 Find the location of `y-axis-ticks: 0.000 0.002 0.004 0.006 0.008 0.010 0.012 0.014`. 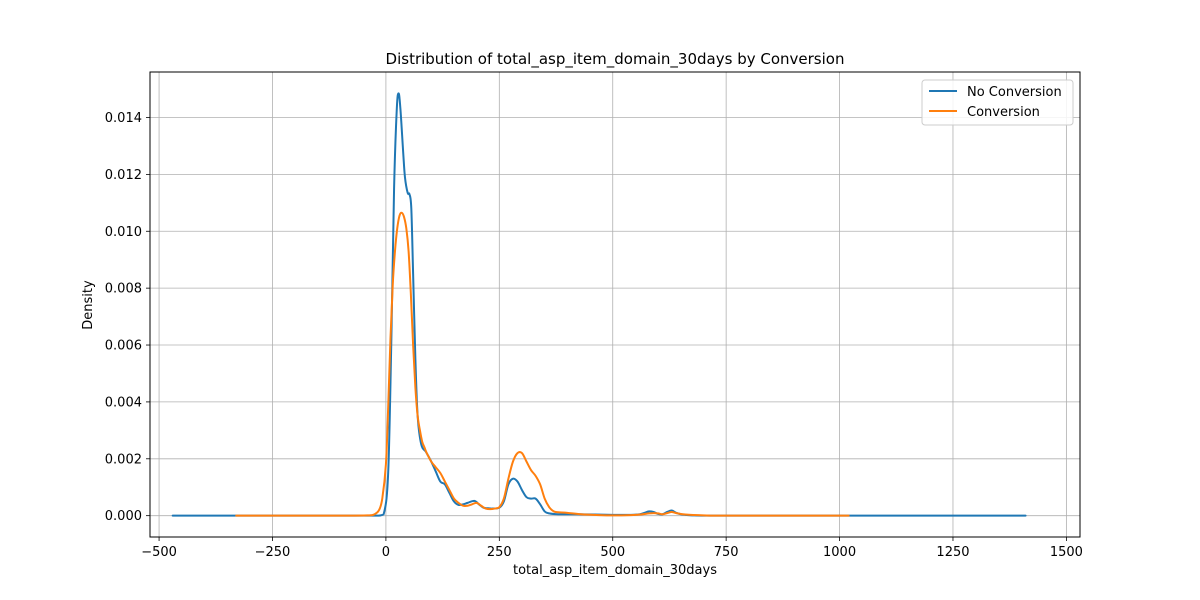

y-axis-ticks: 0.000 0.002 0.004 0.006 0.008 0.010 0.012 0.014 is located at coordinates (127, 317).